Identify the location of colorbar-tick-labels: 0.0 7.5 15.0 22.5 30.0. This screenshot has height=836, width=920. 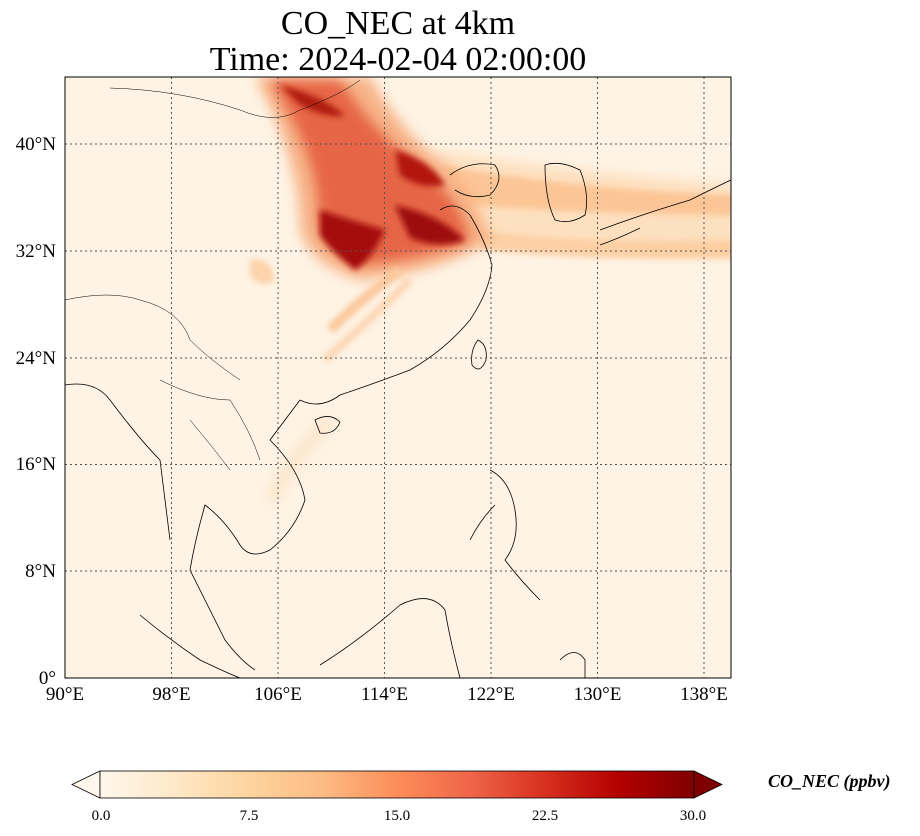
(399, 816).